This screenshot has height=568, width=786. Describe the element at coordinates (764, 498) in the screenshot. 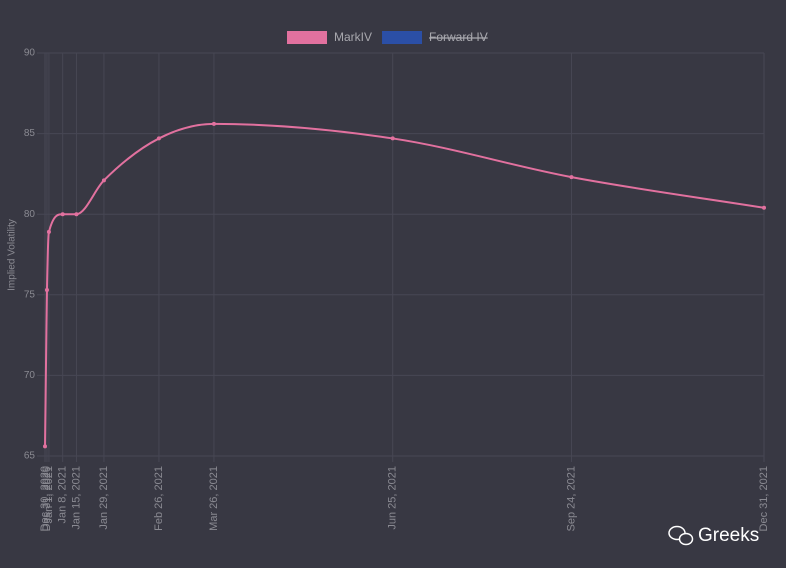

I see `x-tick-label: Dec 31, 2021` at that location.